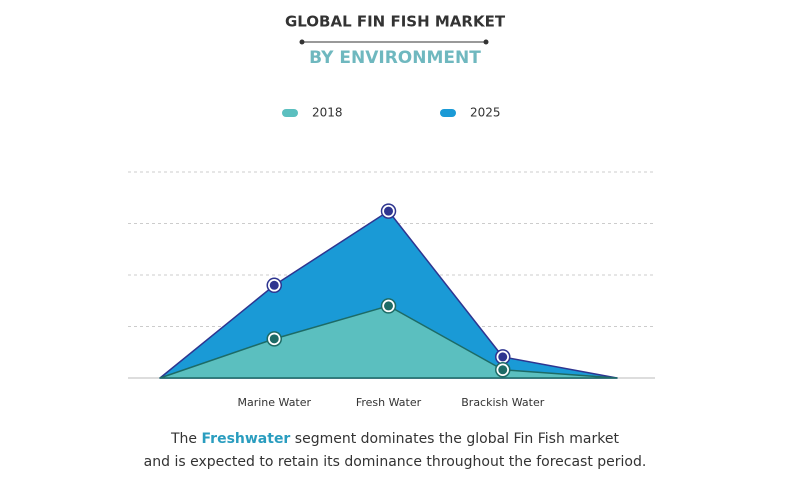  What do you see at coordinates (327, 113) in the screenshot?
I see `legend-label: 2018` at bounding box center [327, 113].